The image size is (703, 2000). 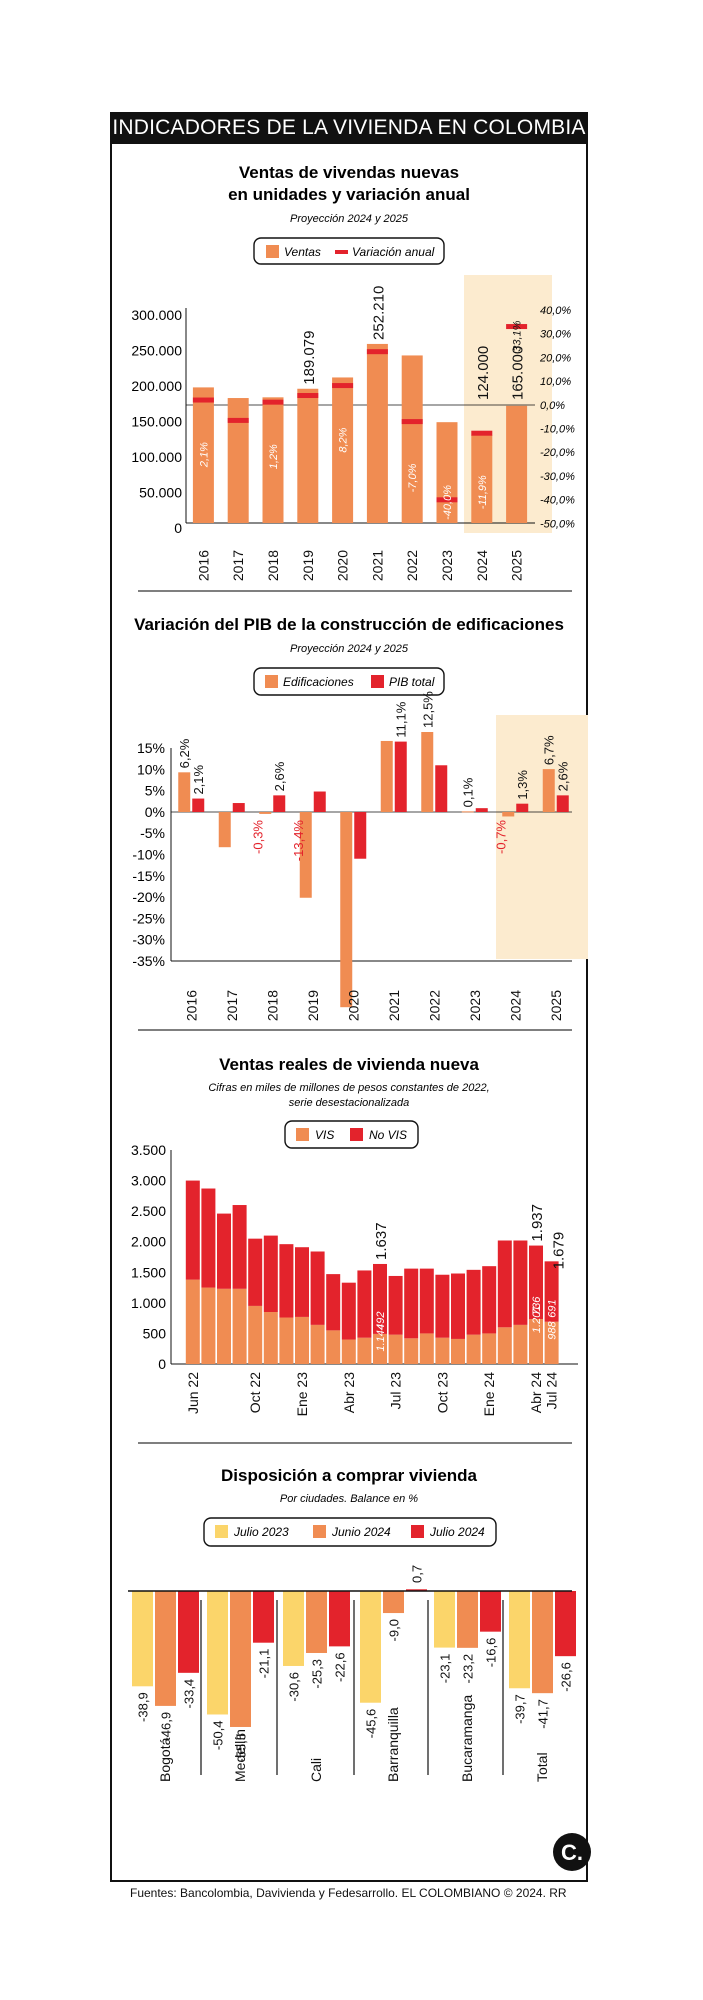 I want to click on chart1-x-tick: 2017, so click(x=238, y=565).